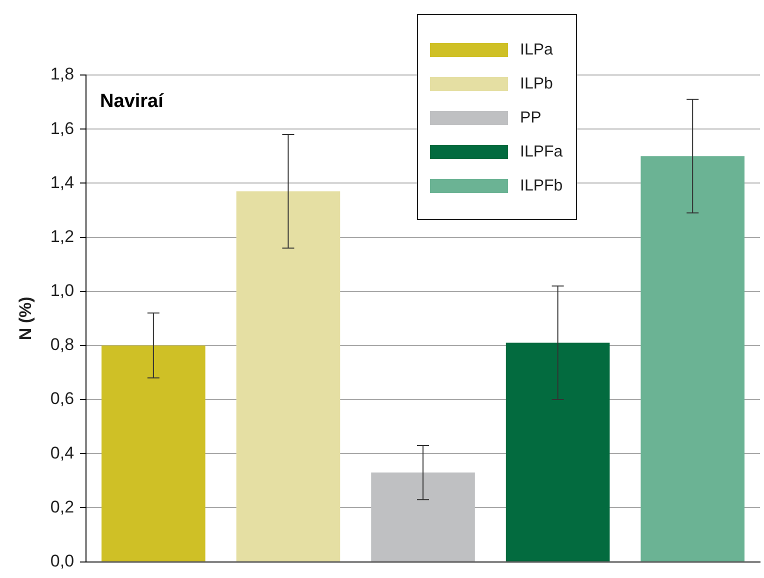 This screenshot has height=578, width=764. I want to click on y-tick-label: 0,8, so click(62, 344).